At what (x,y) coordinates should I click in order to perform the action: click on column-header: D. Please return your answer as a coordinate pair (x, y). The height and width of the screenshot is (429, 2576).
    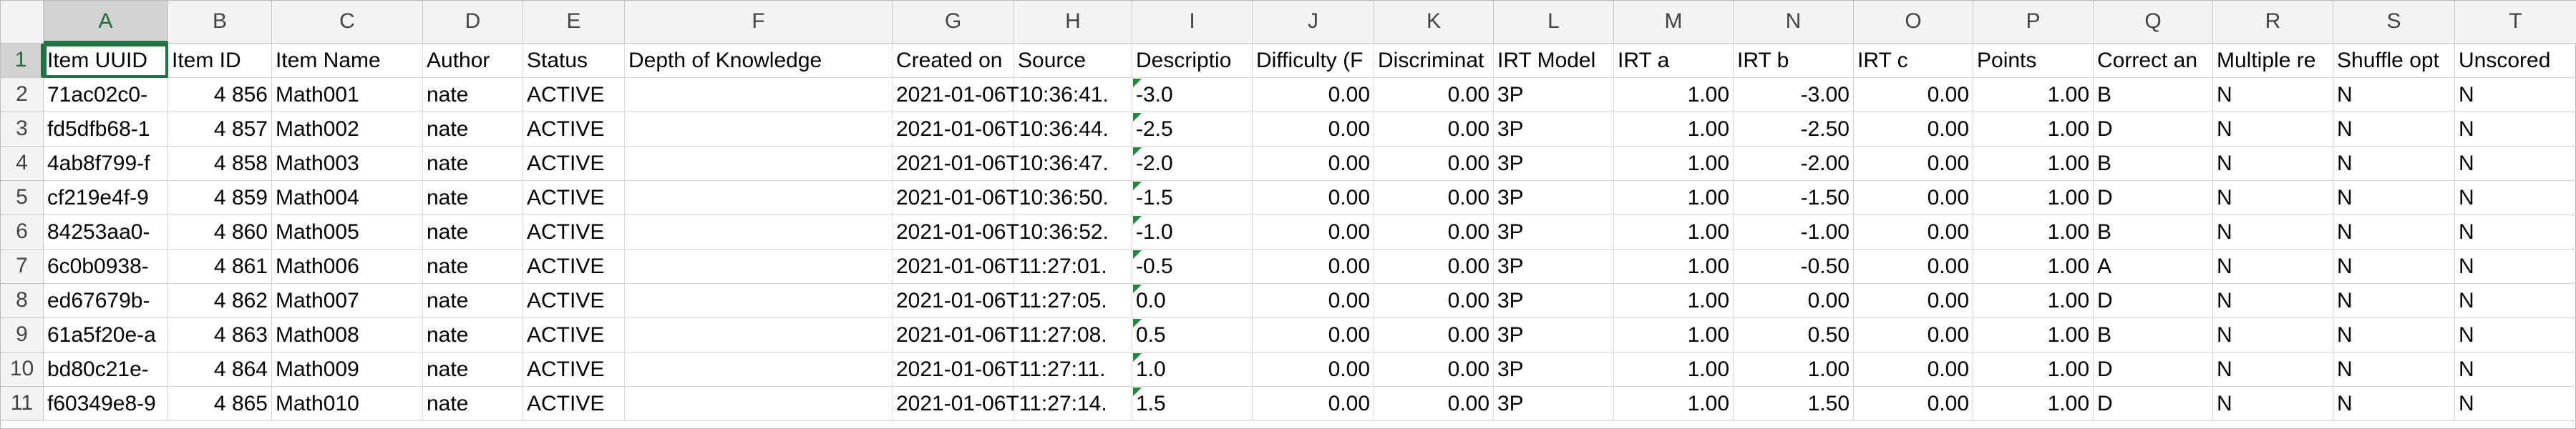
    Looking at the image, I should click on (473, 22).